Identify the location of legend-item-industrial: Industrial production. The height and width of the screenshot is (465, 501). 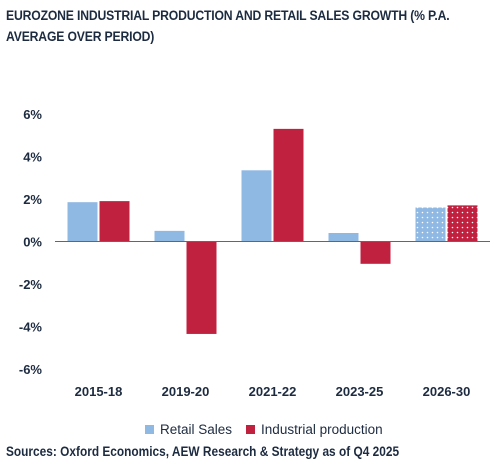
(314, 429).